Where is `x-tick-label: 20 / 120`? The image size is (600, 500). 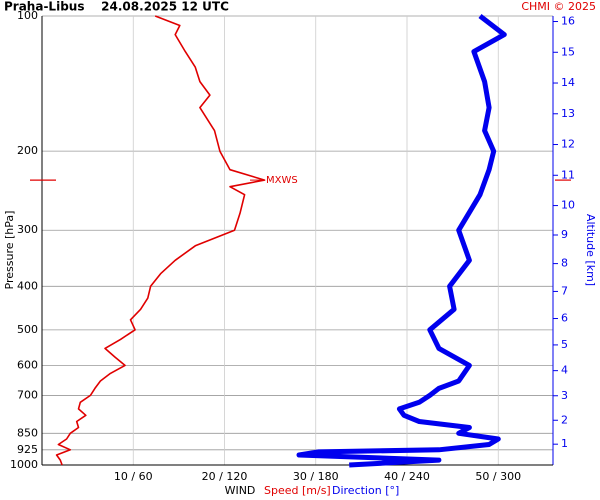 x-tick-label: 20 / 120 is located at coordinates (225, 476).